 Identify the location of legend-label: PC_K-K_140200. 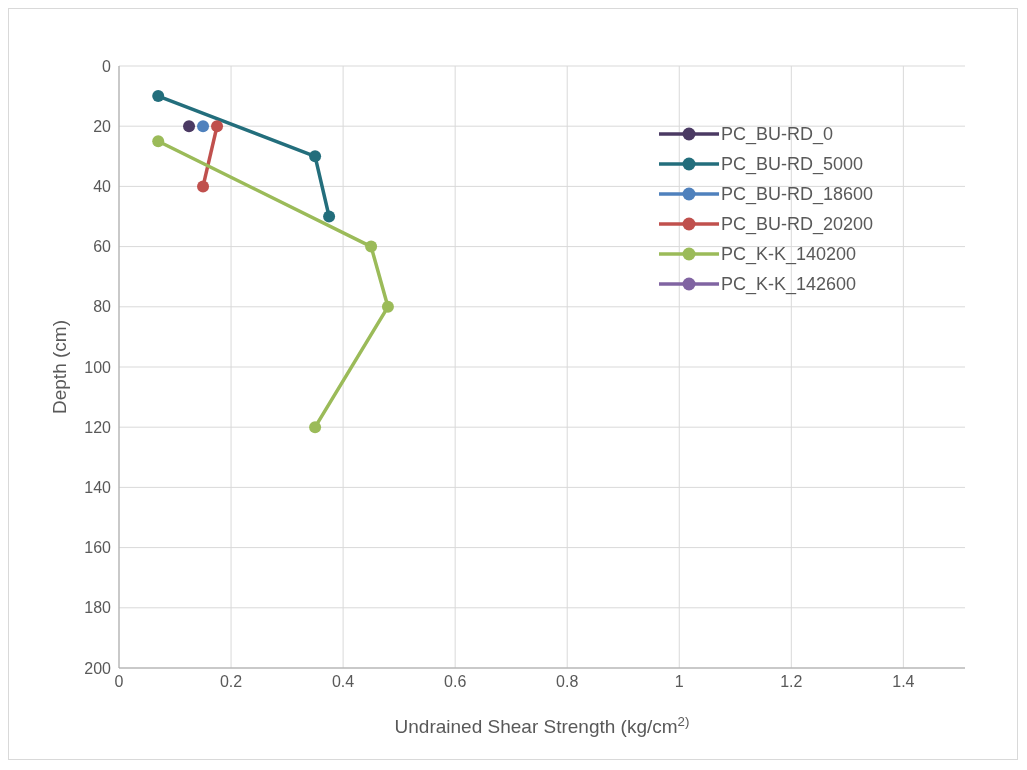
(789, 255).